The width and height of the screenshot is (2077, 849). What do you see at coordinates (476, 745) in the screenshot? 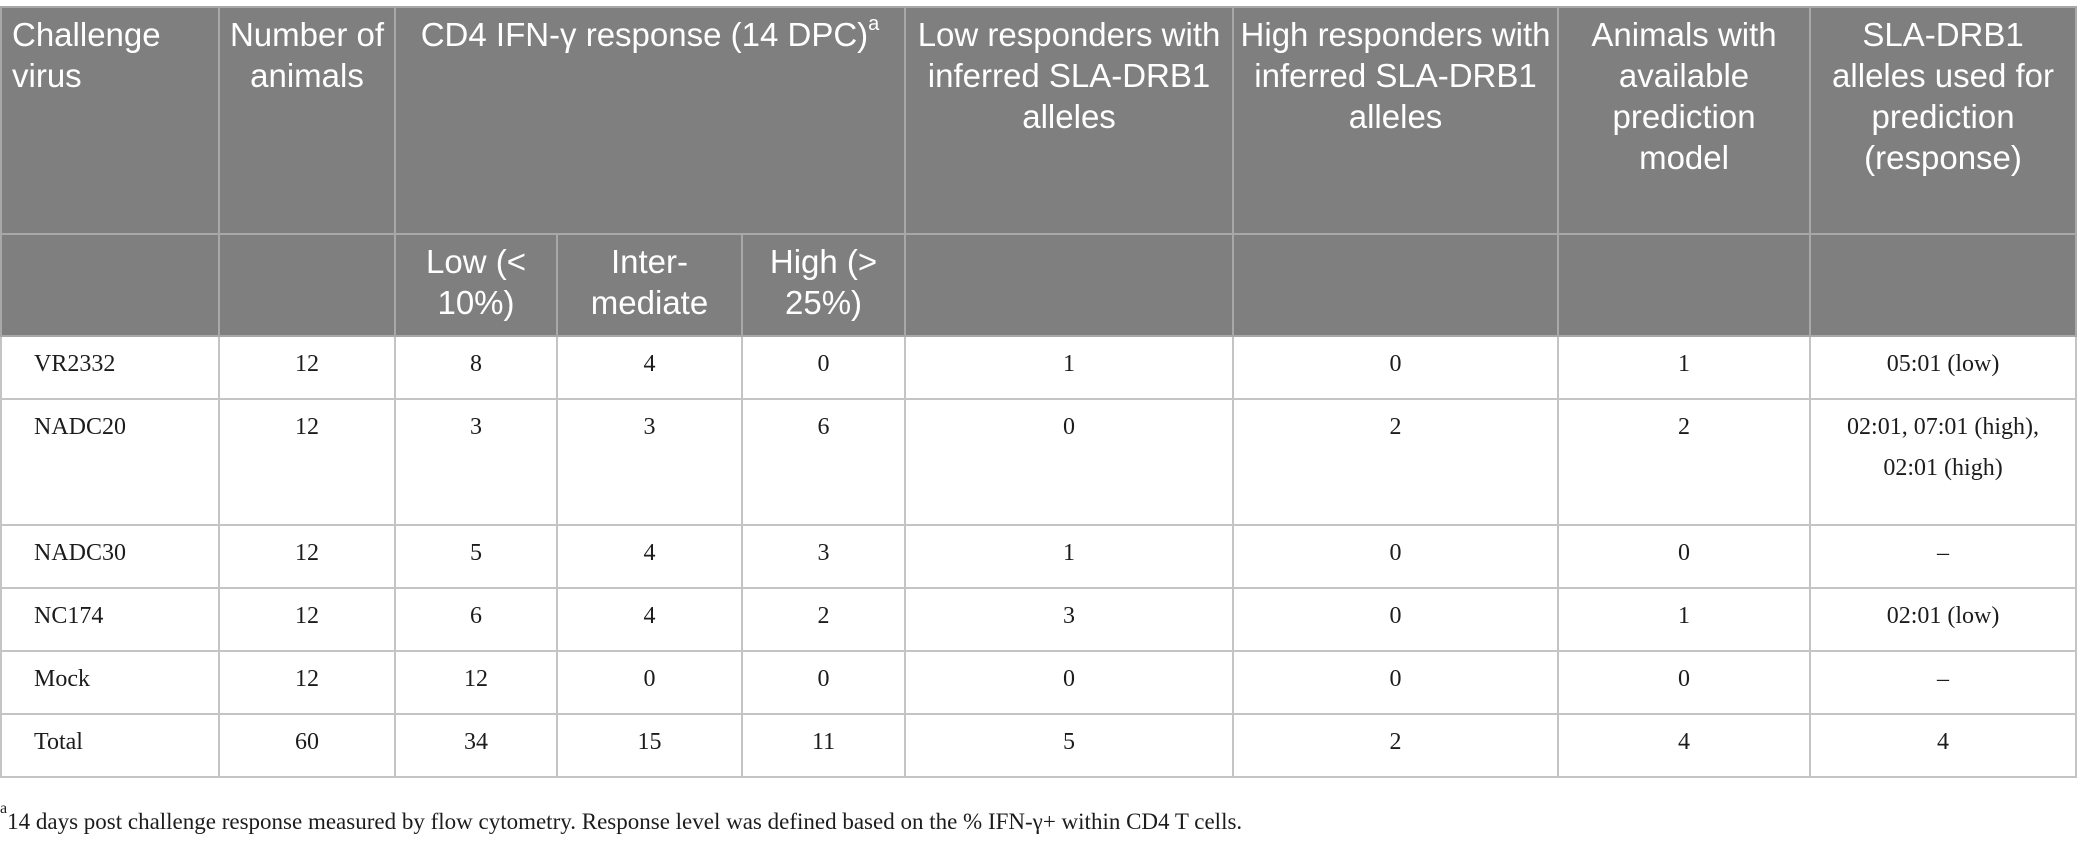
I see `cell-low: 34` at bounding box center [476, 745].